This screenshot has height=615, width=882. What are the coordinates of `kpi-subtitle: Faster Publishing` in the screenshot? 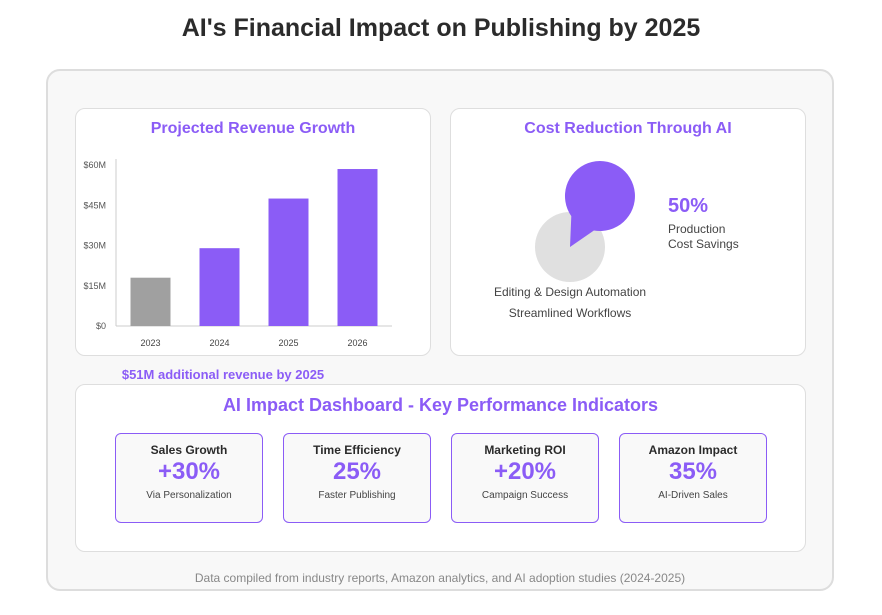 It's located at (357, 495).